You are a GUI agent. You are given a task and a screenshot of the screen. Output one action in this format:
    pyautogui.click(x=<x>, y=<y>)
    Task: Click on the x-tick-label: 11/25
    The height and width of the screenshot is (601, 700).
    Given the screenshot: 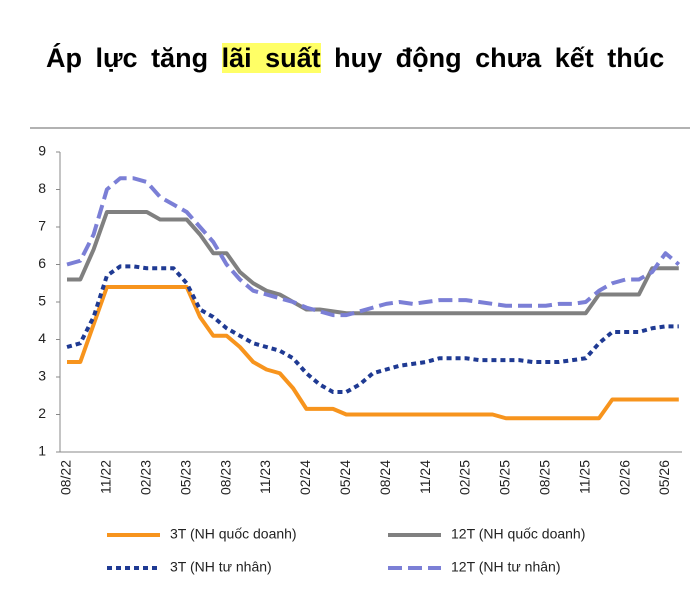 What is the action you would take?
    pyautogui.click(x=584, y=477)
    